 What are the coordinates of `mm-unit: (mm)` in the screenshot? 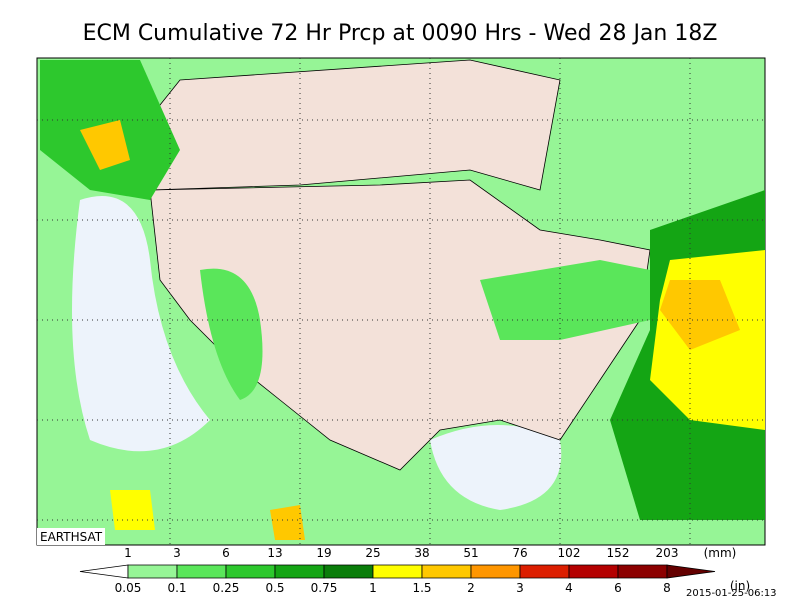 It's located at (720, 553).